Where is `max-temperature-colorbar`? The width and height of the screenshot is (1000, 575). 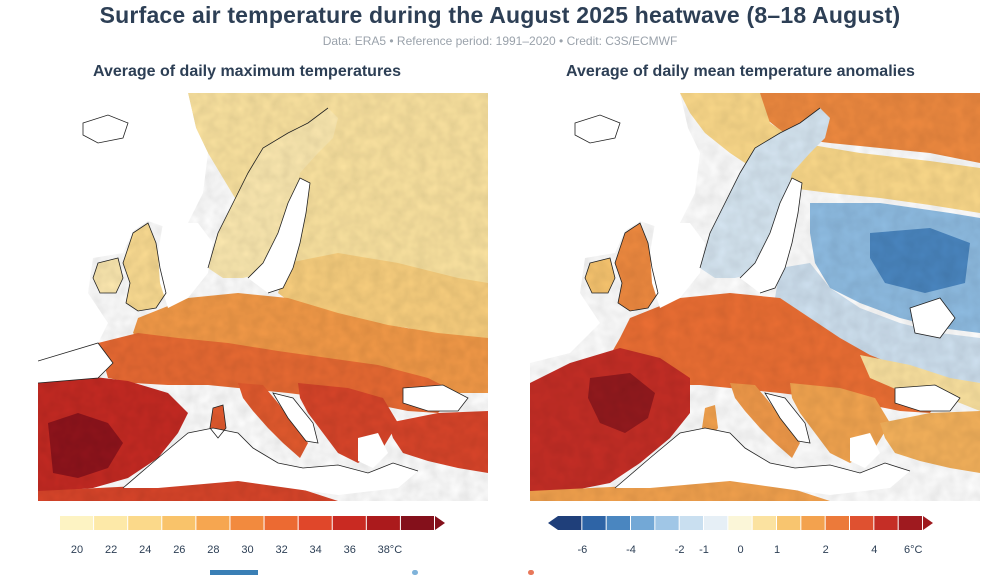
max-temperature-colorbar is located at coordinates (252, 523).